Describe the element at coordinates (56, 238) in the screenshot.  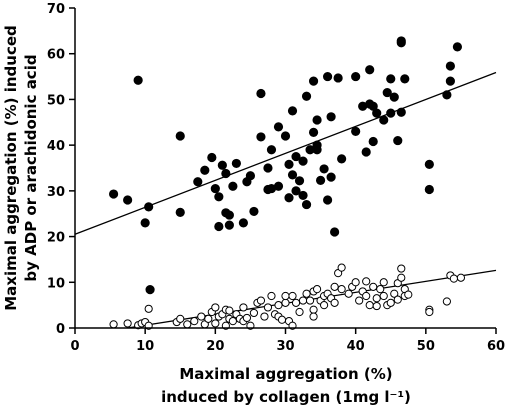
I see `y-tick-label: 20` at that location.